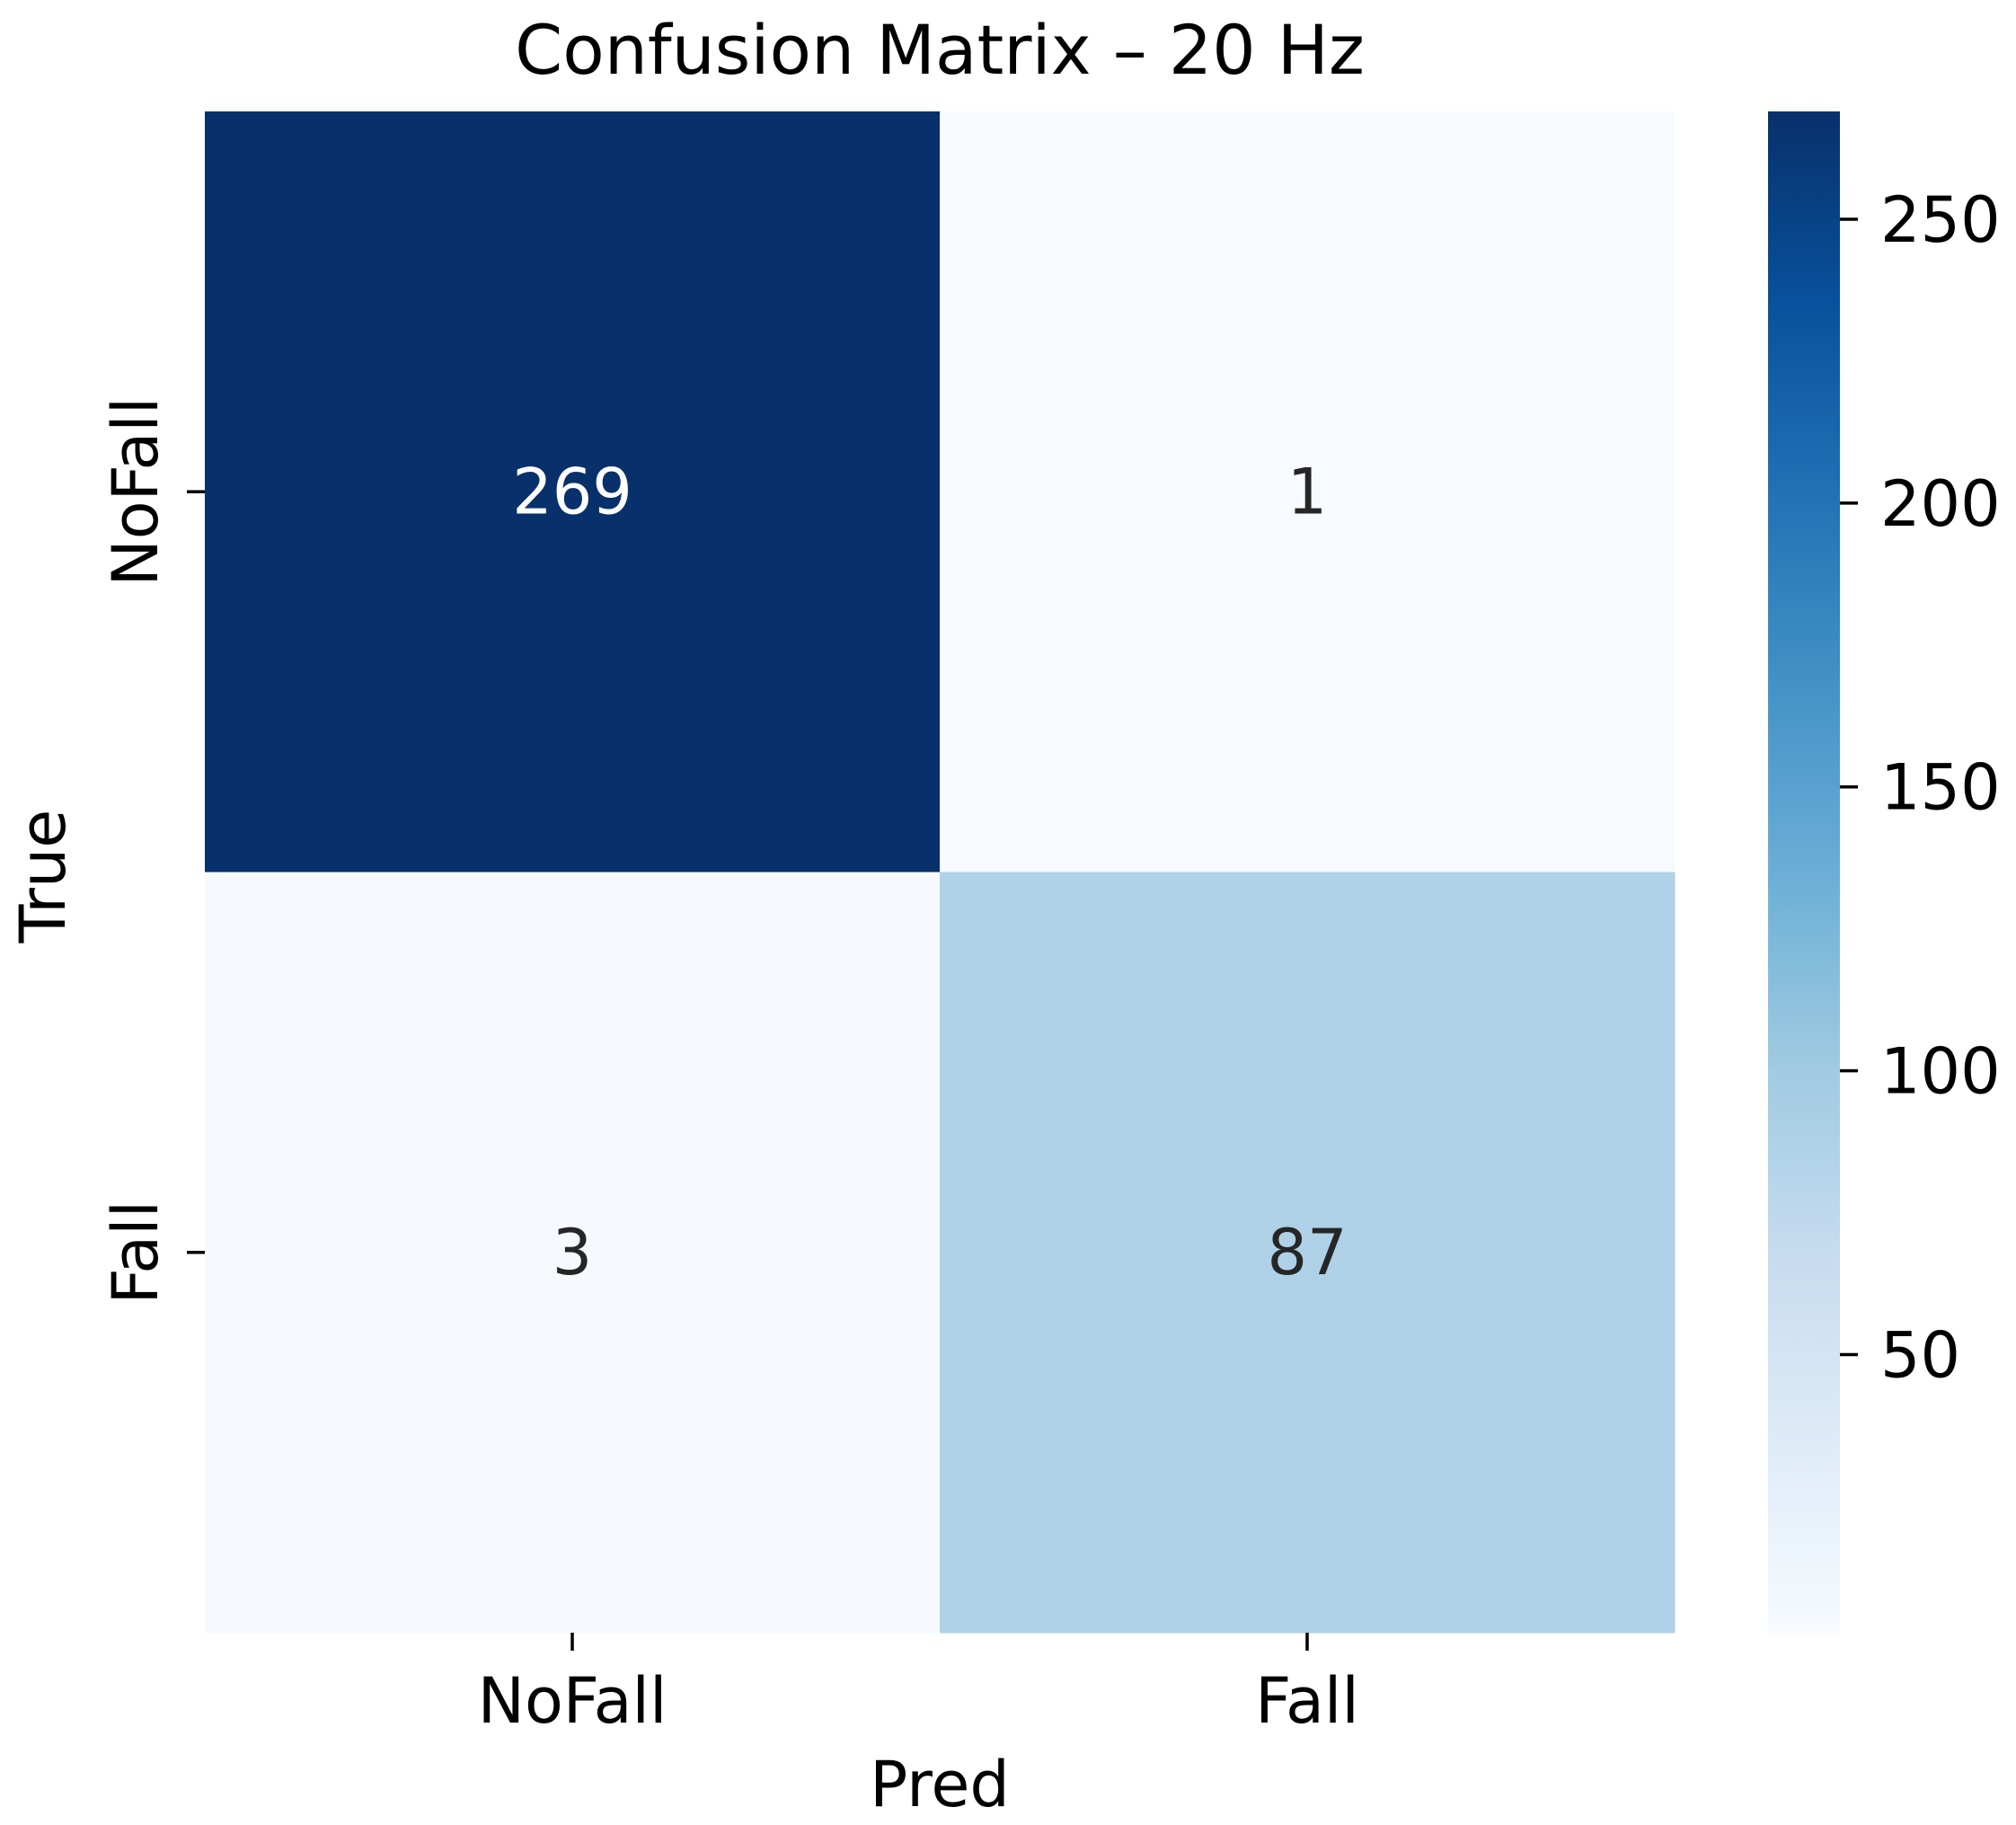  I want to click on y-axis-label: True, so click(43, 877).